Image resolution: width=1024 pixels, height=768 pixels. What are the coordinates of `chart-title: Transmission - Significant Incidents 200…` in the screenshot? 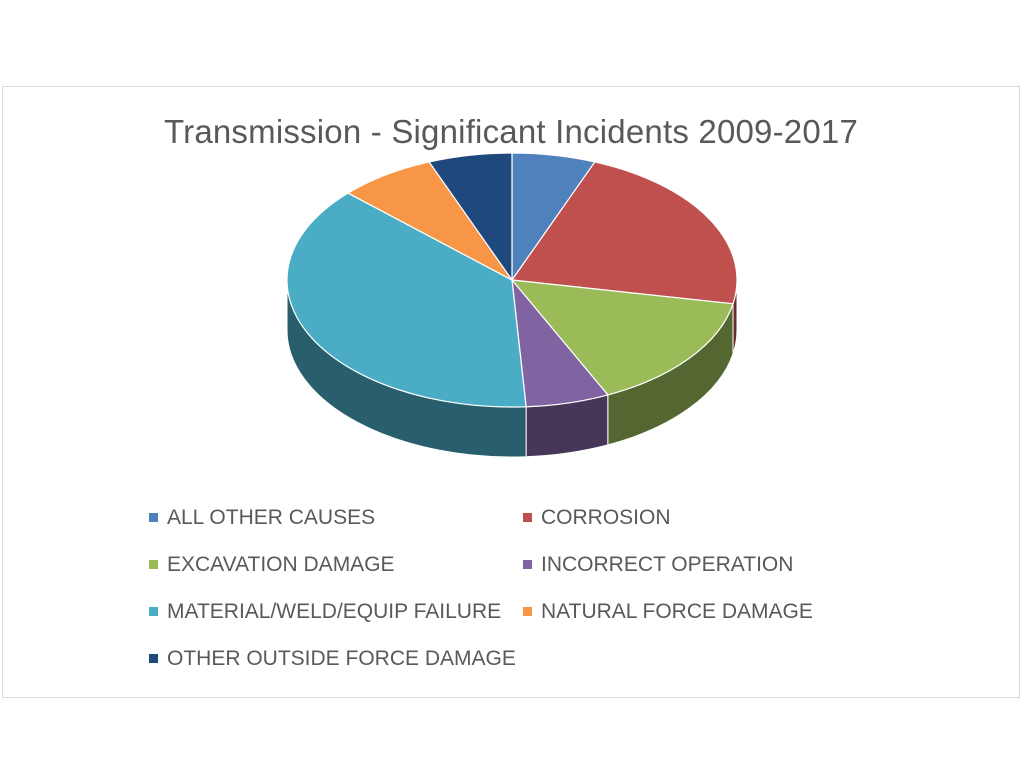 It's located at (511, 131).